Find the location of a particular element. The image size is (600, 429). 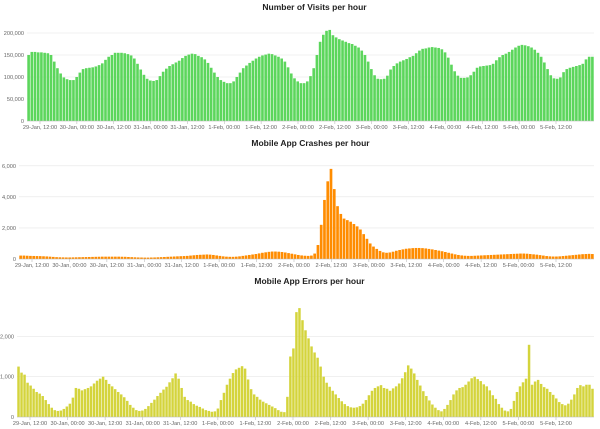

x-tick-label: 30-Jan, 12:00 is located at coordinates (105, 424).